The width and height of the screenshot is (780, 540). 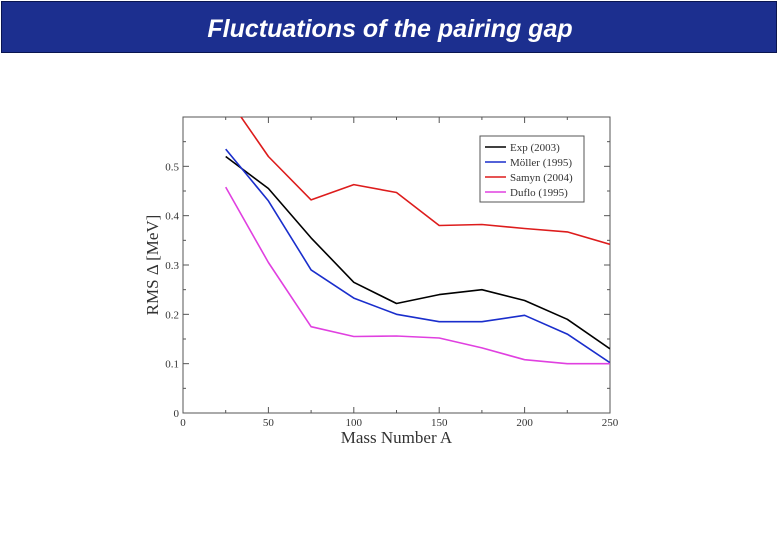 I want to click on x-tick-label: 50, so click(x=269, y=423).